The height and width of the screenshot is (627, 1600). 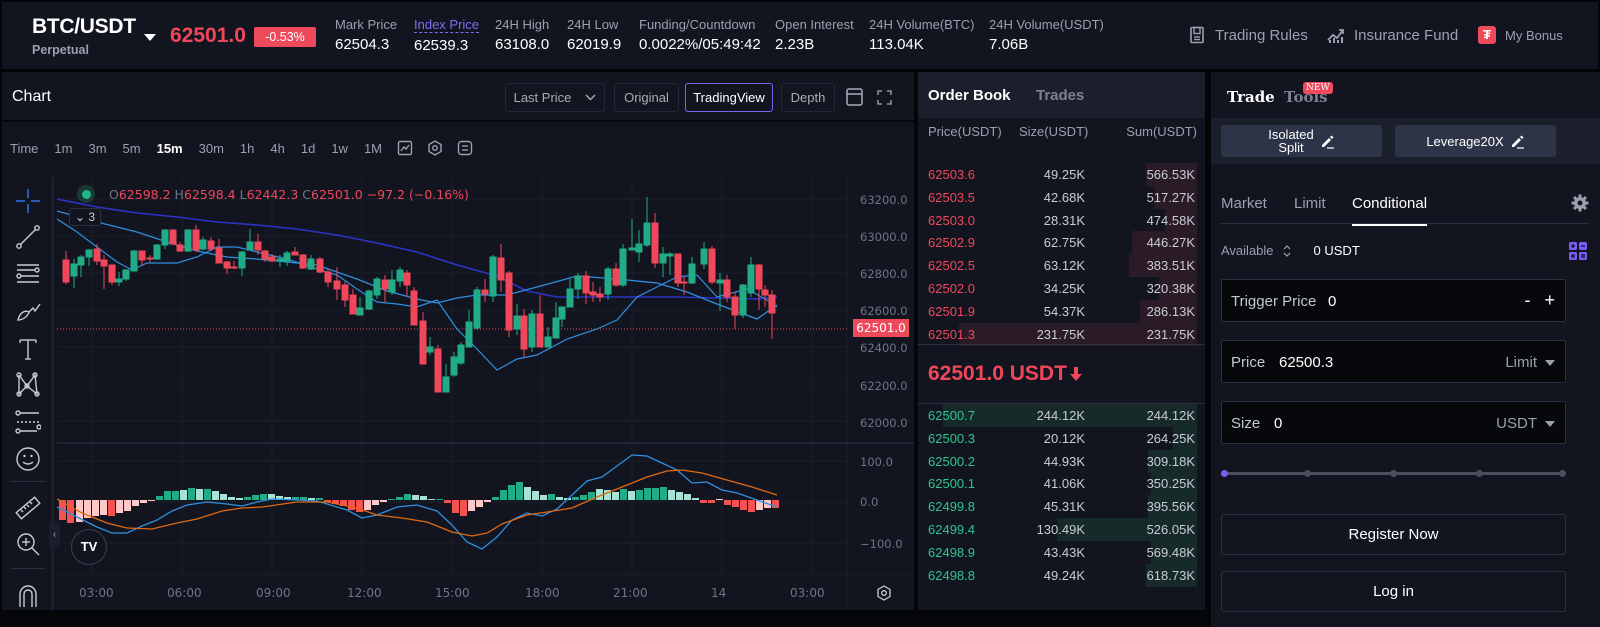 What do you see at coordinates (1061, 174) in the screenshot?
I see `ask-row: 62503.6 49.25K 566.53K` at bounding box center [1061, 174].